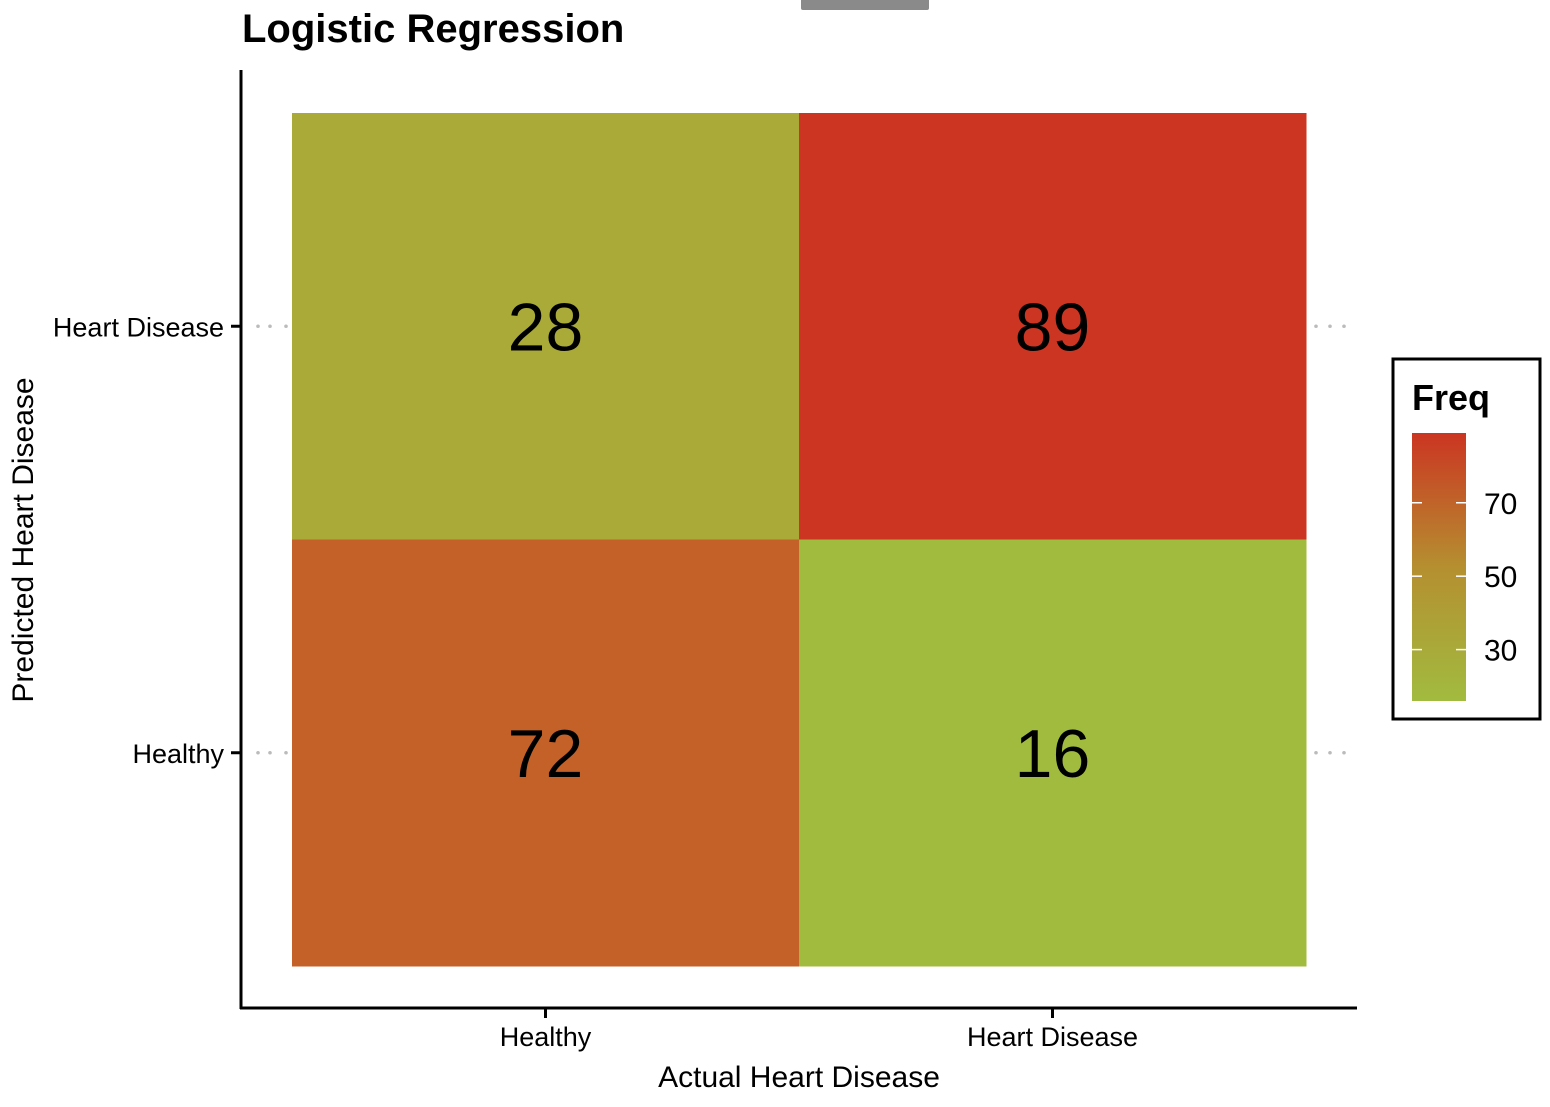 This screenshot has width=1550, height=1107. I want to click on cell-value-label: 89, so click(1053, 327).